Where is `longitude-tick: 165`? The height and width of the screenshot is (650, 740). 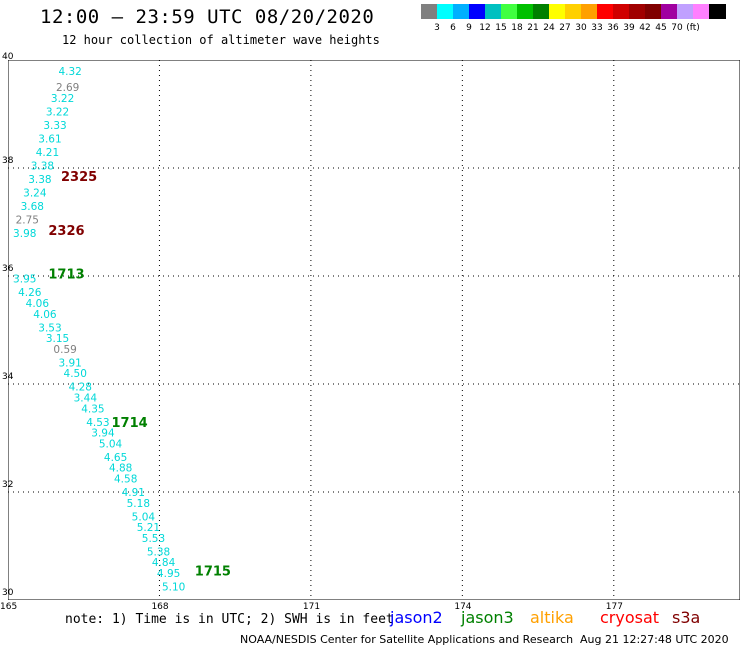 longitude-tick: 165 is located at coordinates (9, 607).